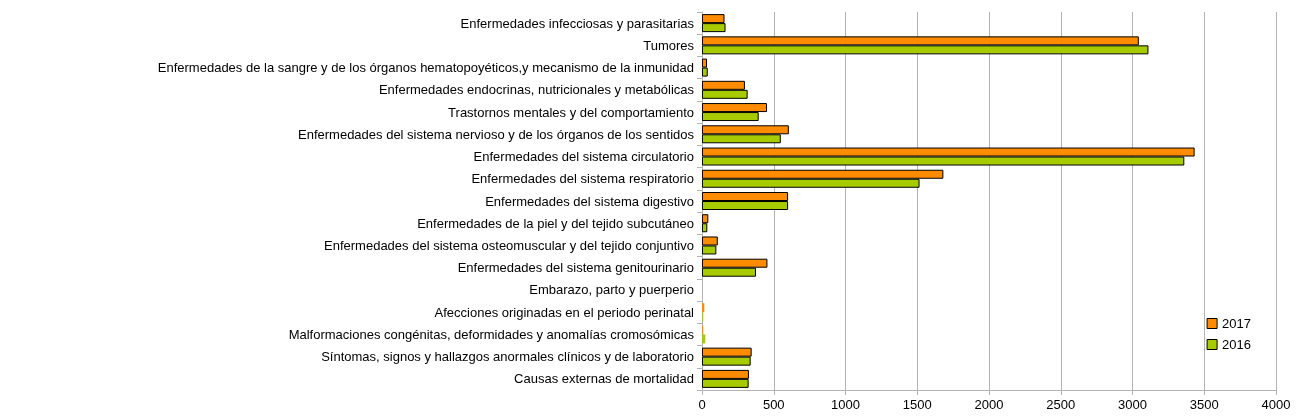 The width and height of the screenshot is (1296, 418). What do you see at coordinates (1204, 404) in the screenshot?
I see `x-tick-label: 3500` at bounding box center [1204, 404].